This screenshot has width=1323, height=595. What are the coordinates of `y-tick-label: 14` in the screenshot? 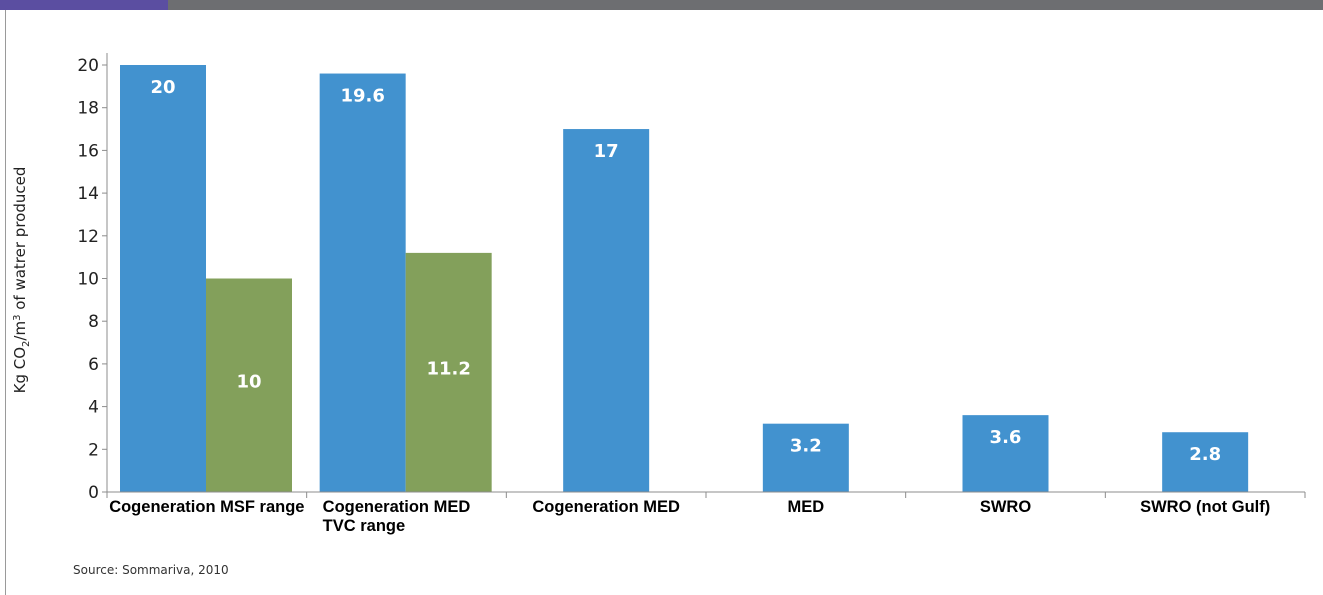 It's located at (88, 194).